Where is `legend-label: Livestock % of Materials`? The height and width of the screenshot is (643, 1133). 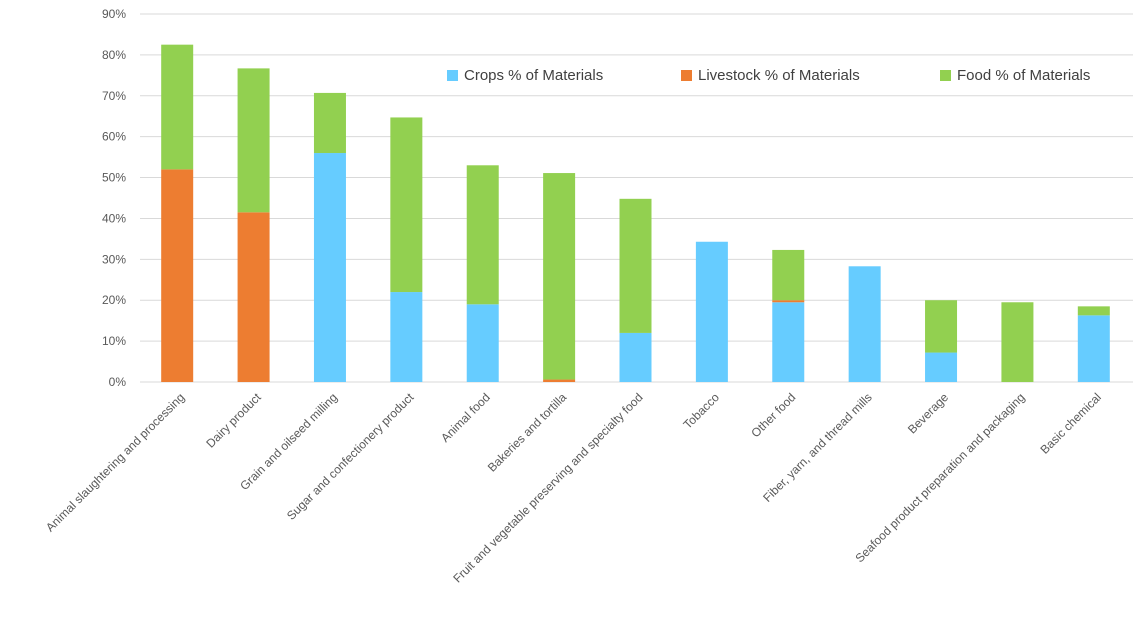 legend-label: Livestock % of Materials is located at coordinates (779, 75).